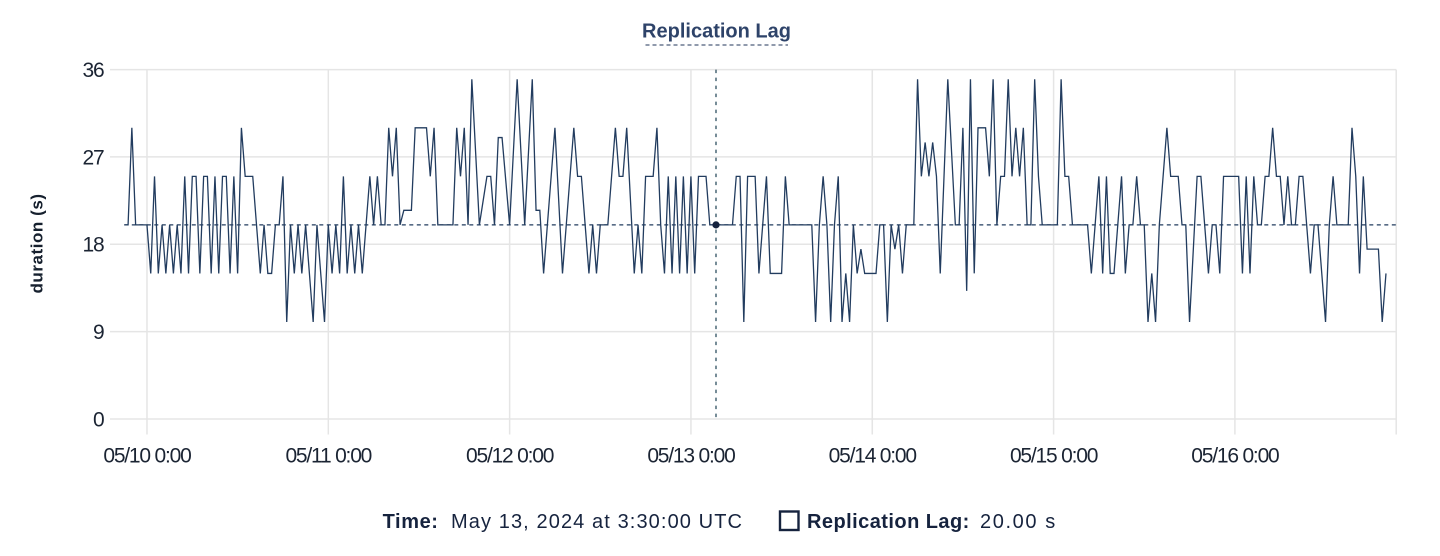 The image size is (1440, 556). Describe the element at coordinates (98, 419) in the screenshot. I see `svg-text: 0` at that location.